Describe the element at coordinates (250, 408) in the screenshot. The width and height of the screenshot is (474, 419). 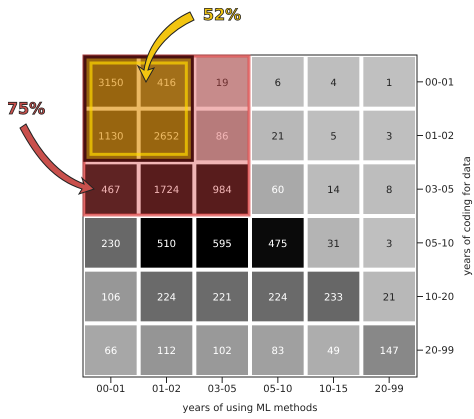
I see `x-axis-title: years of using ML methods` at that location.